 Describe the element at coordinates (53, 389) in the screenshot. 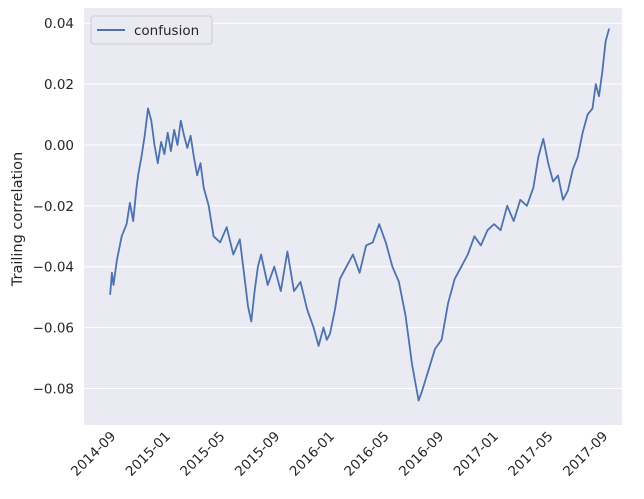

I see `y-tick-label: −0.08` at that location.